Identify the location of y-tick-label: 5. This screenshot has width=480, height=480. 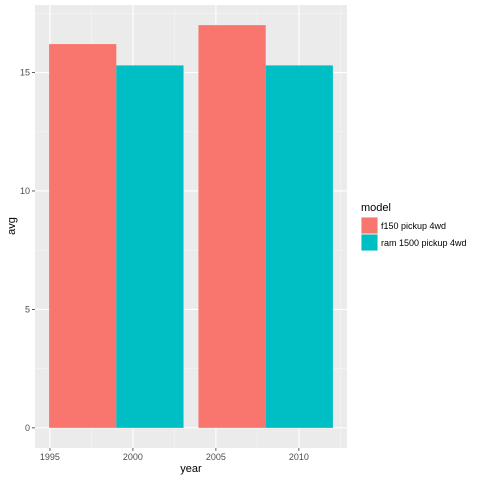
(27, 309).